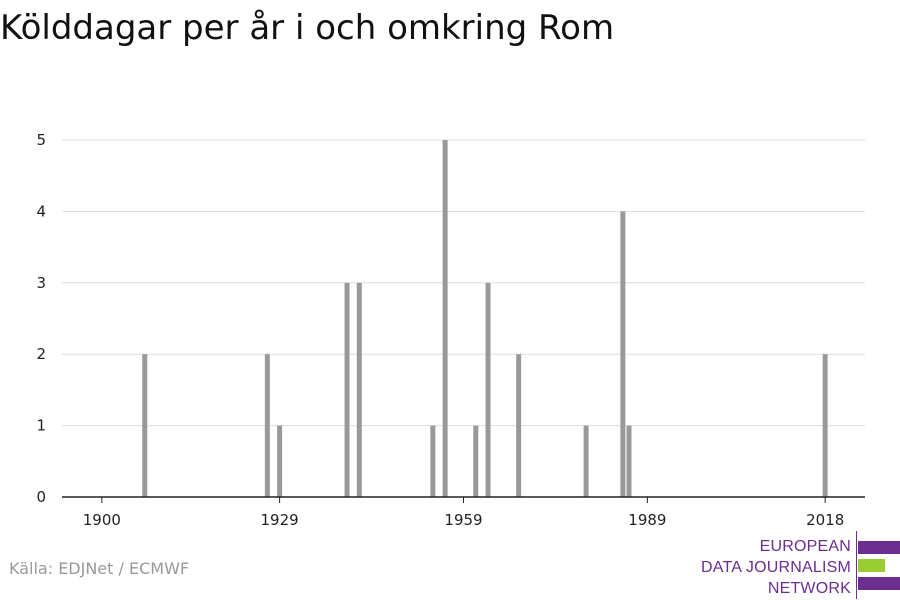 This screenshot has height=600, width=900. What do you see at coordinates (879, 583) in the screenshot?
I see `logo-bar-bottom` at bounding box center [879, 583].